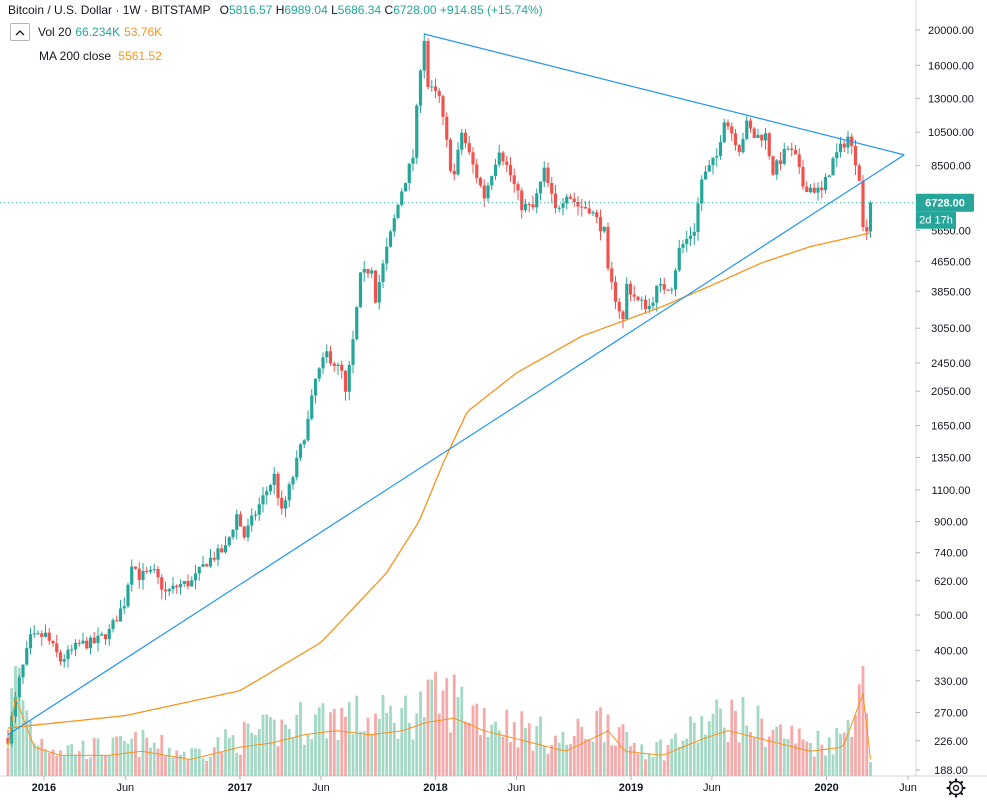 The width and height of the screenshot is (987, 801). What do you see at coordinates (936, 221) in the screenshot?
I see `countdown-label: 2d 17h` at bounding box center [936, 221].